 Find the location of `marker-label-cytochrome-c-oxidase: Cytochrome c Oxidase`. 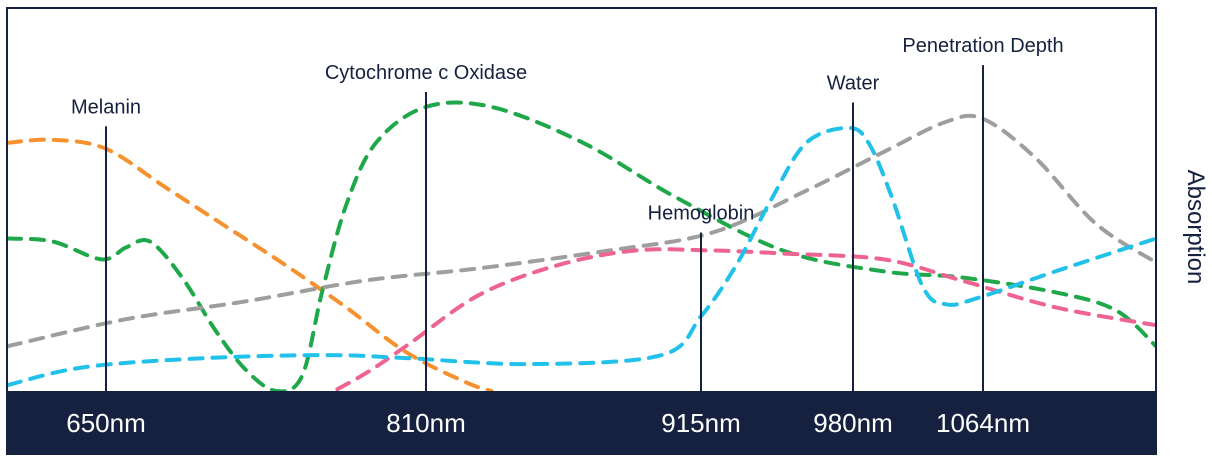

marker-label-cytochrome-c-oxidase: Cytochrome c Oxidase is located at coordinates (426, 73).